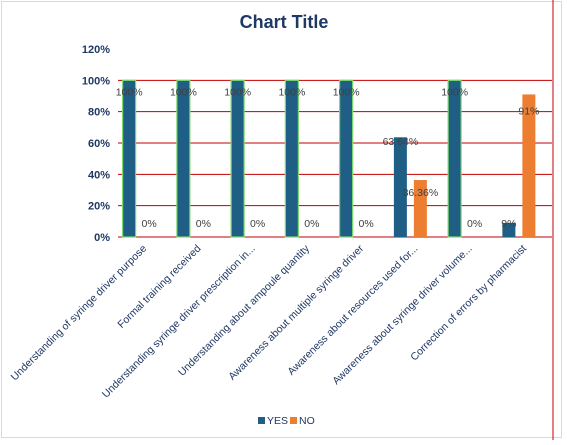 Image resolution: width=567 pixels, height=445 pixels. Describe the element at coordinates (99, 175) in the screenshot. I see `y-tick-label: 40%` at that location.